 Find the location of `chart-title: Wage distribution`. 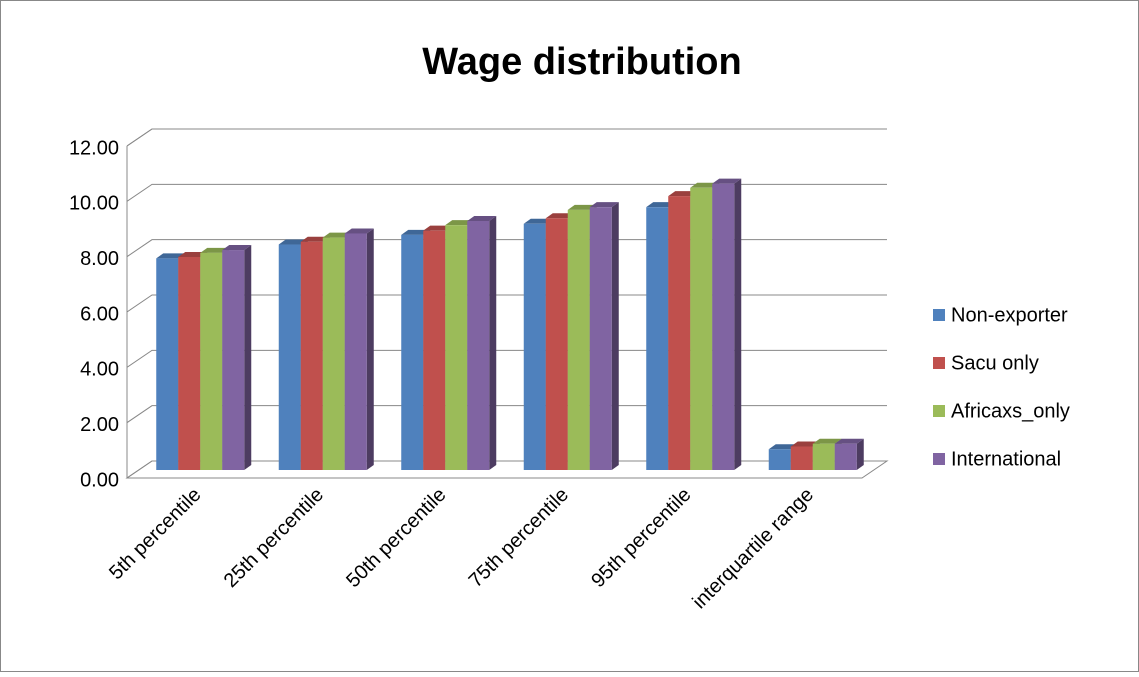

chart-title: Wage distribution is located at coordinates (581, 62).